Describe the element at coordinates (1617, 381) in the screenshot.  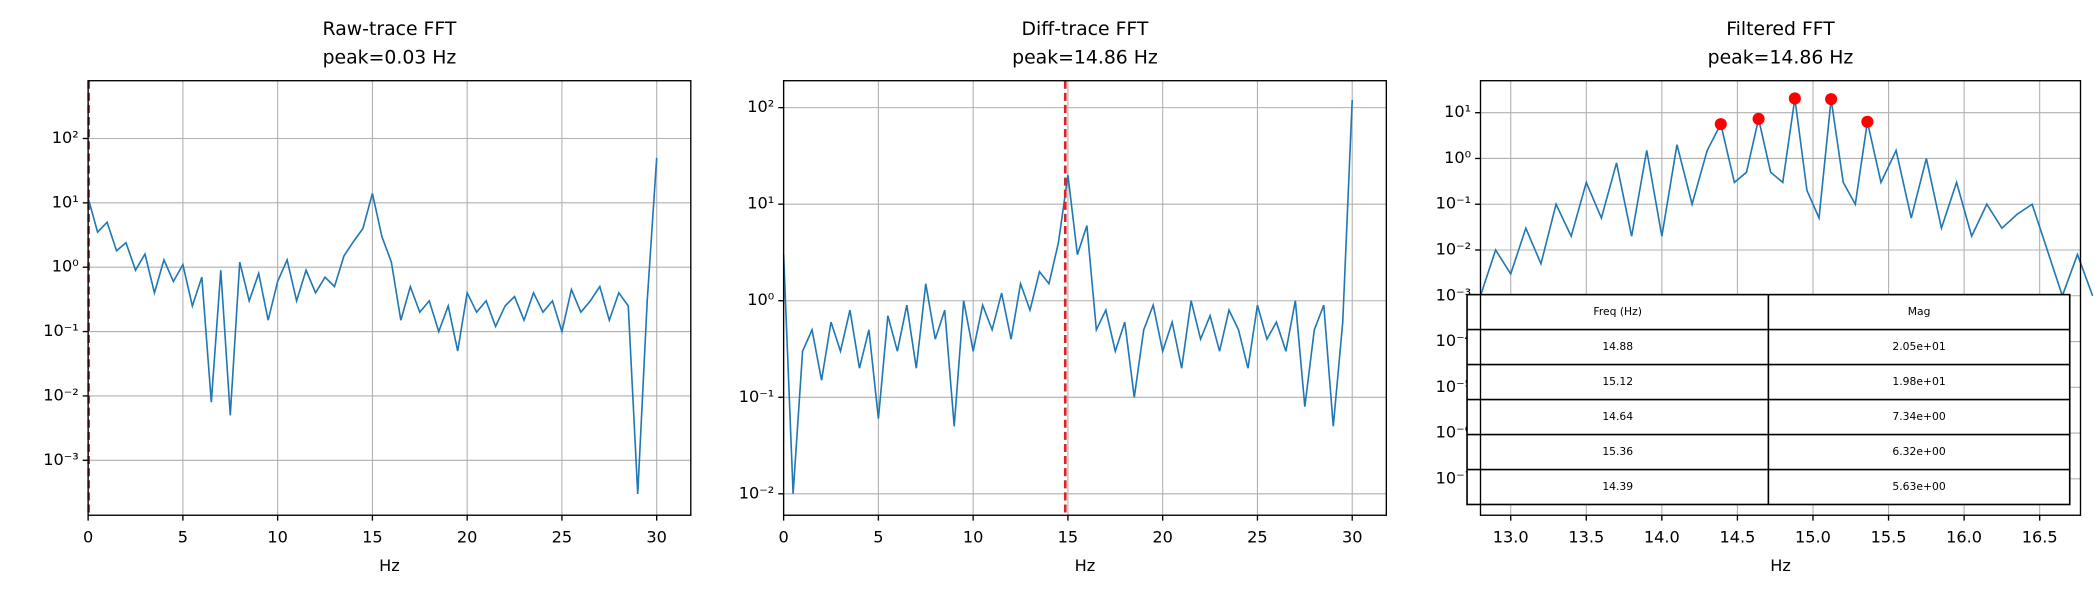
I see `table-cell: 15.12` at that location.